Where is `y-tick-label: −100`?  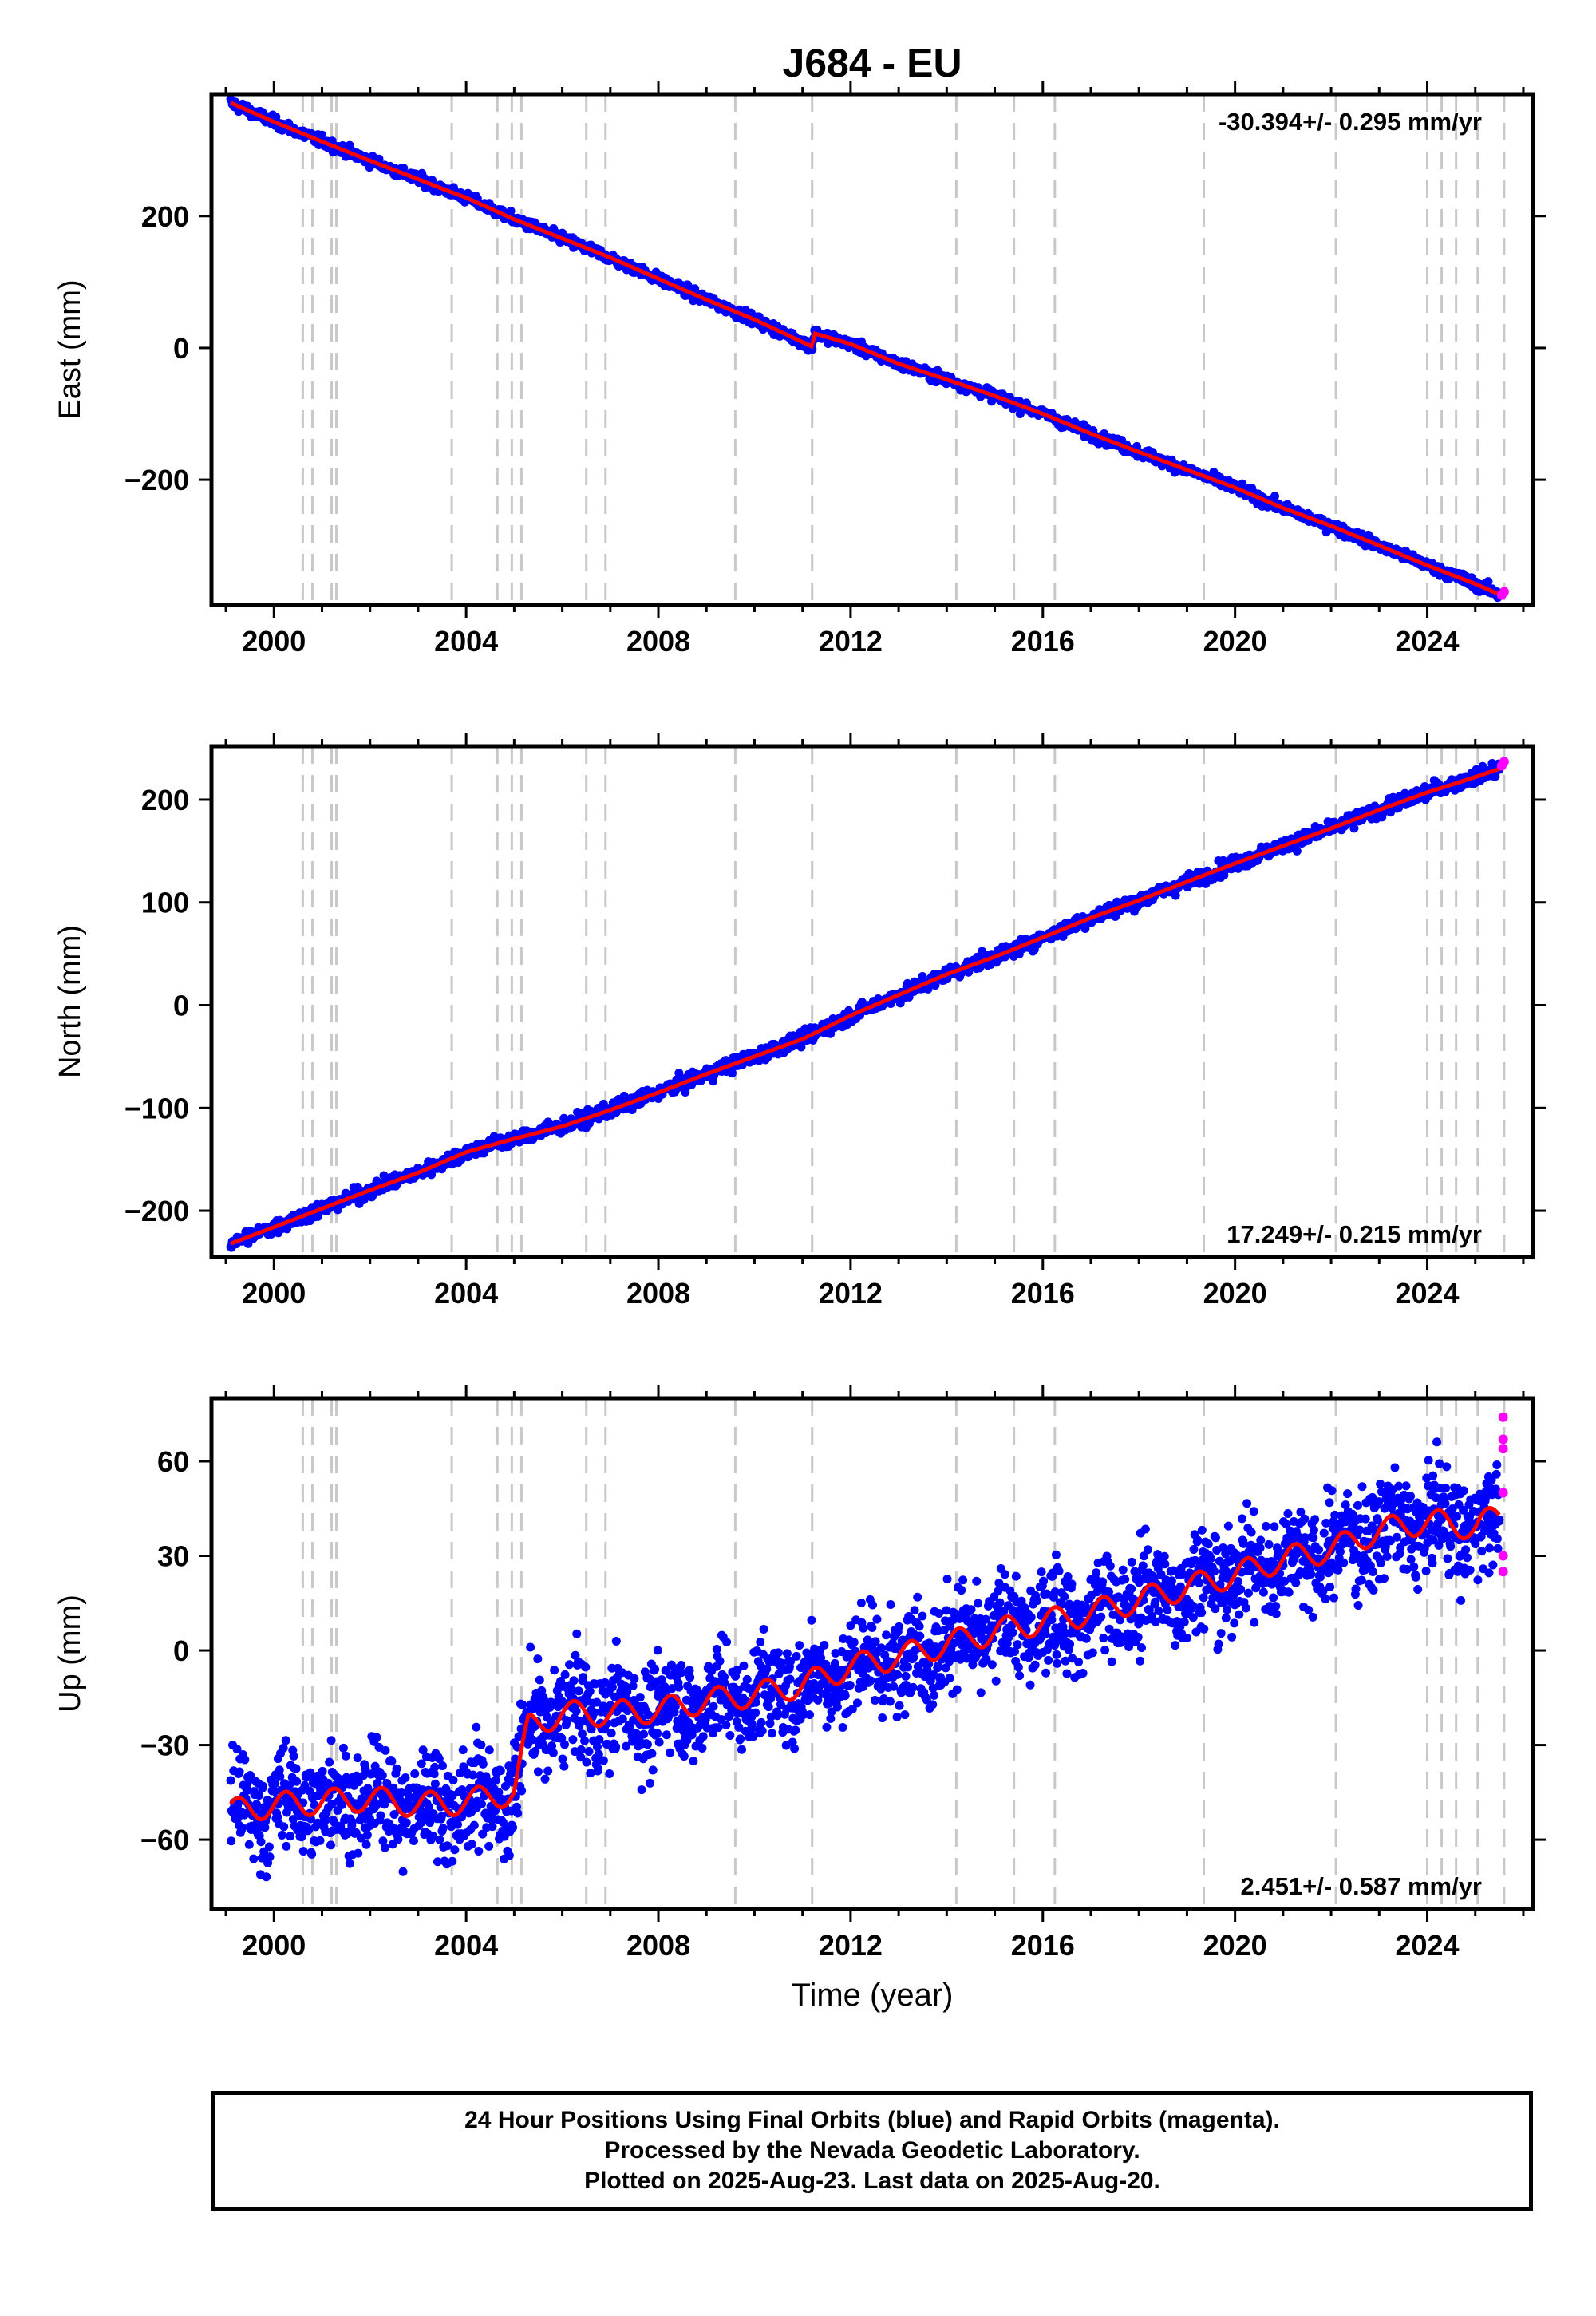 y-tick-label: −100 is located at coordinates (156, 1108).